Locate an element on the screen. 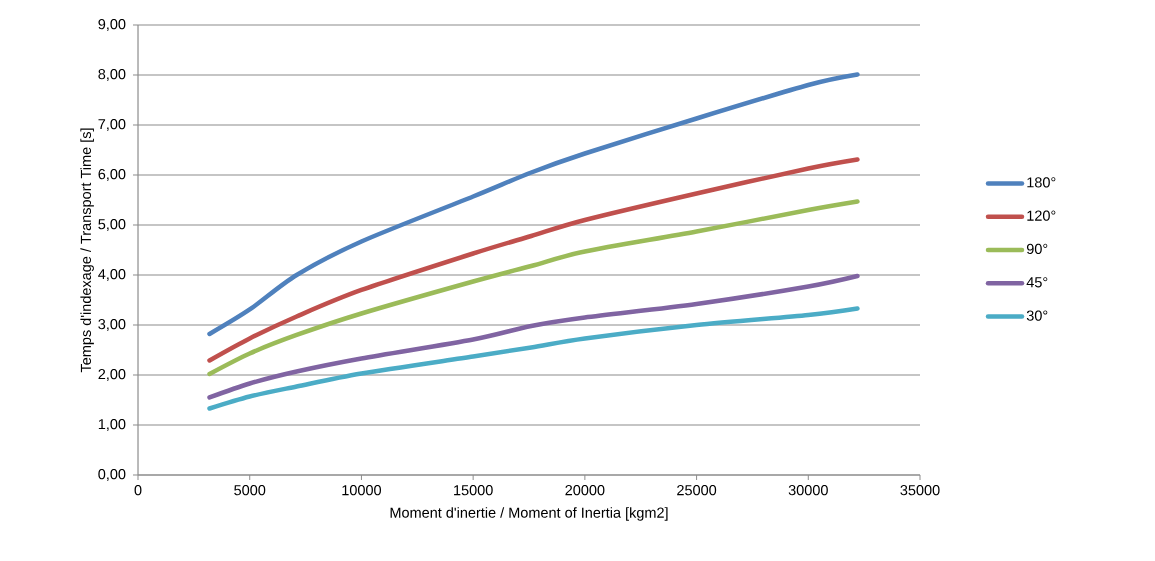  y-tick-label: 4,00 is located at coordinates (112, 274).